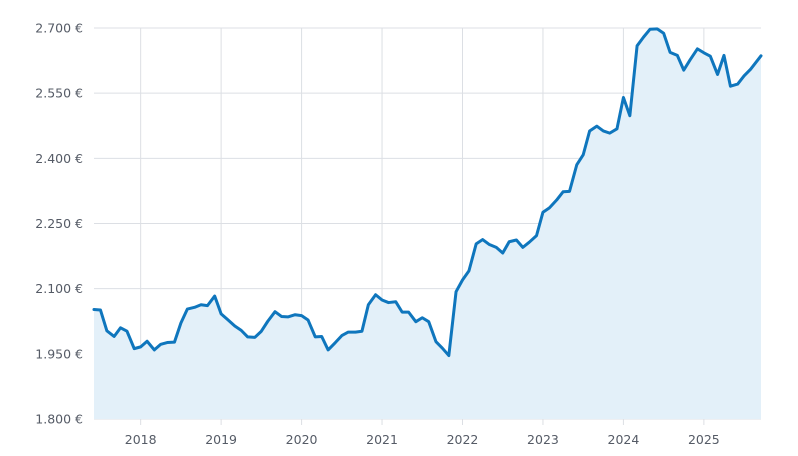 This screenshot has width=798, height=456. What do you see at coordinates (59, 288) in the screenshot?
I see `y-tick-label: 2.100 €` at bounding box center [59, 288].